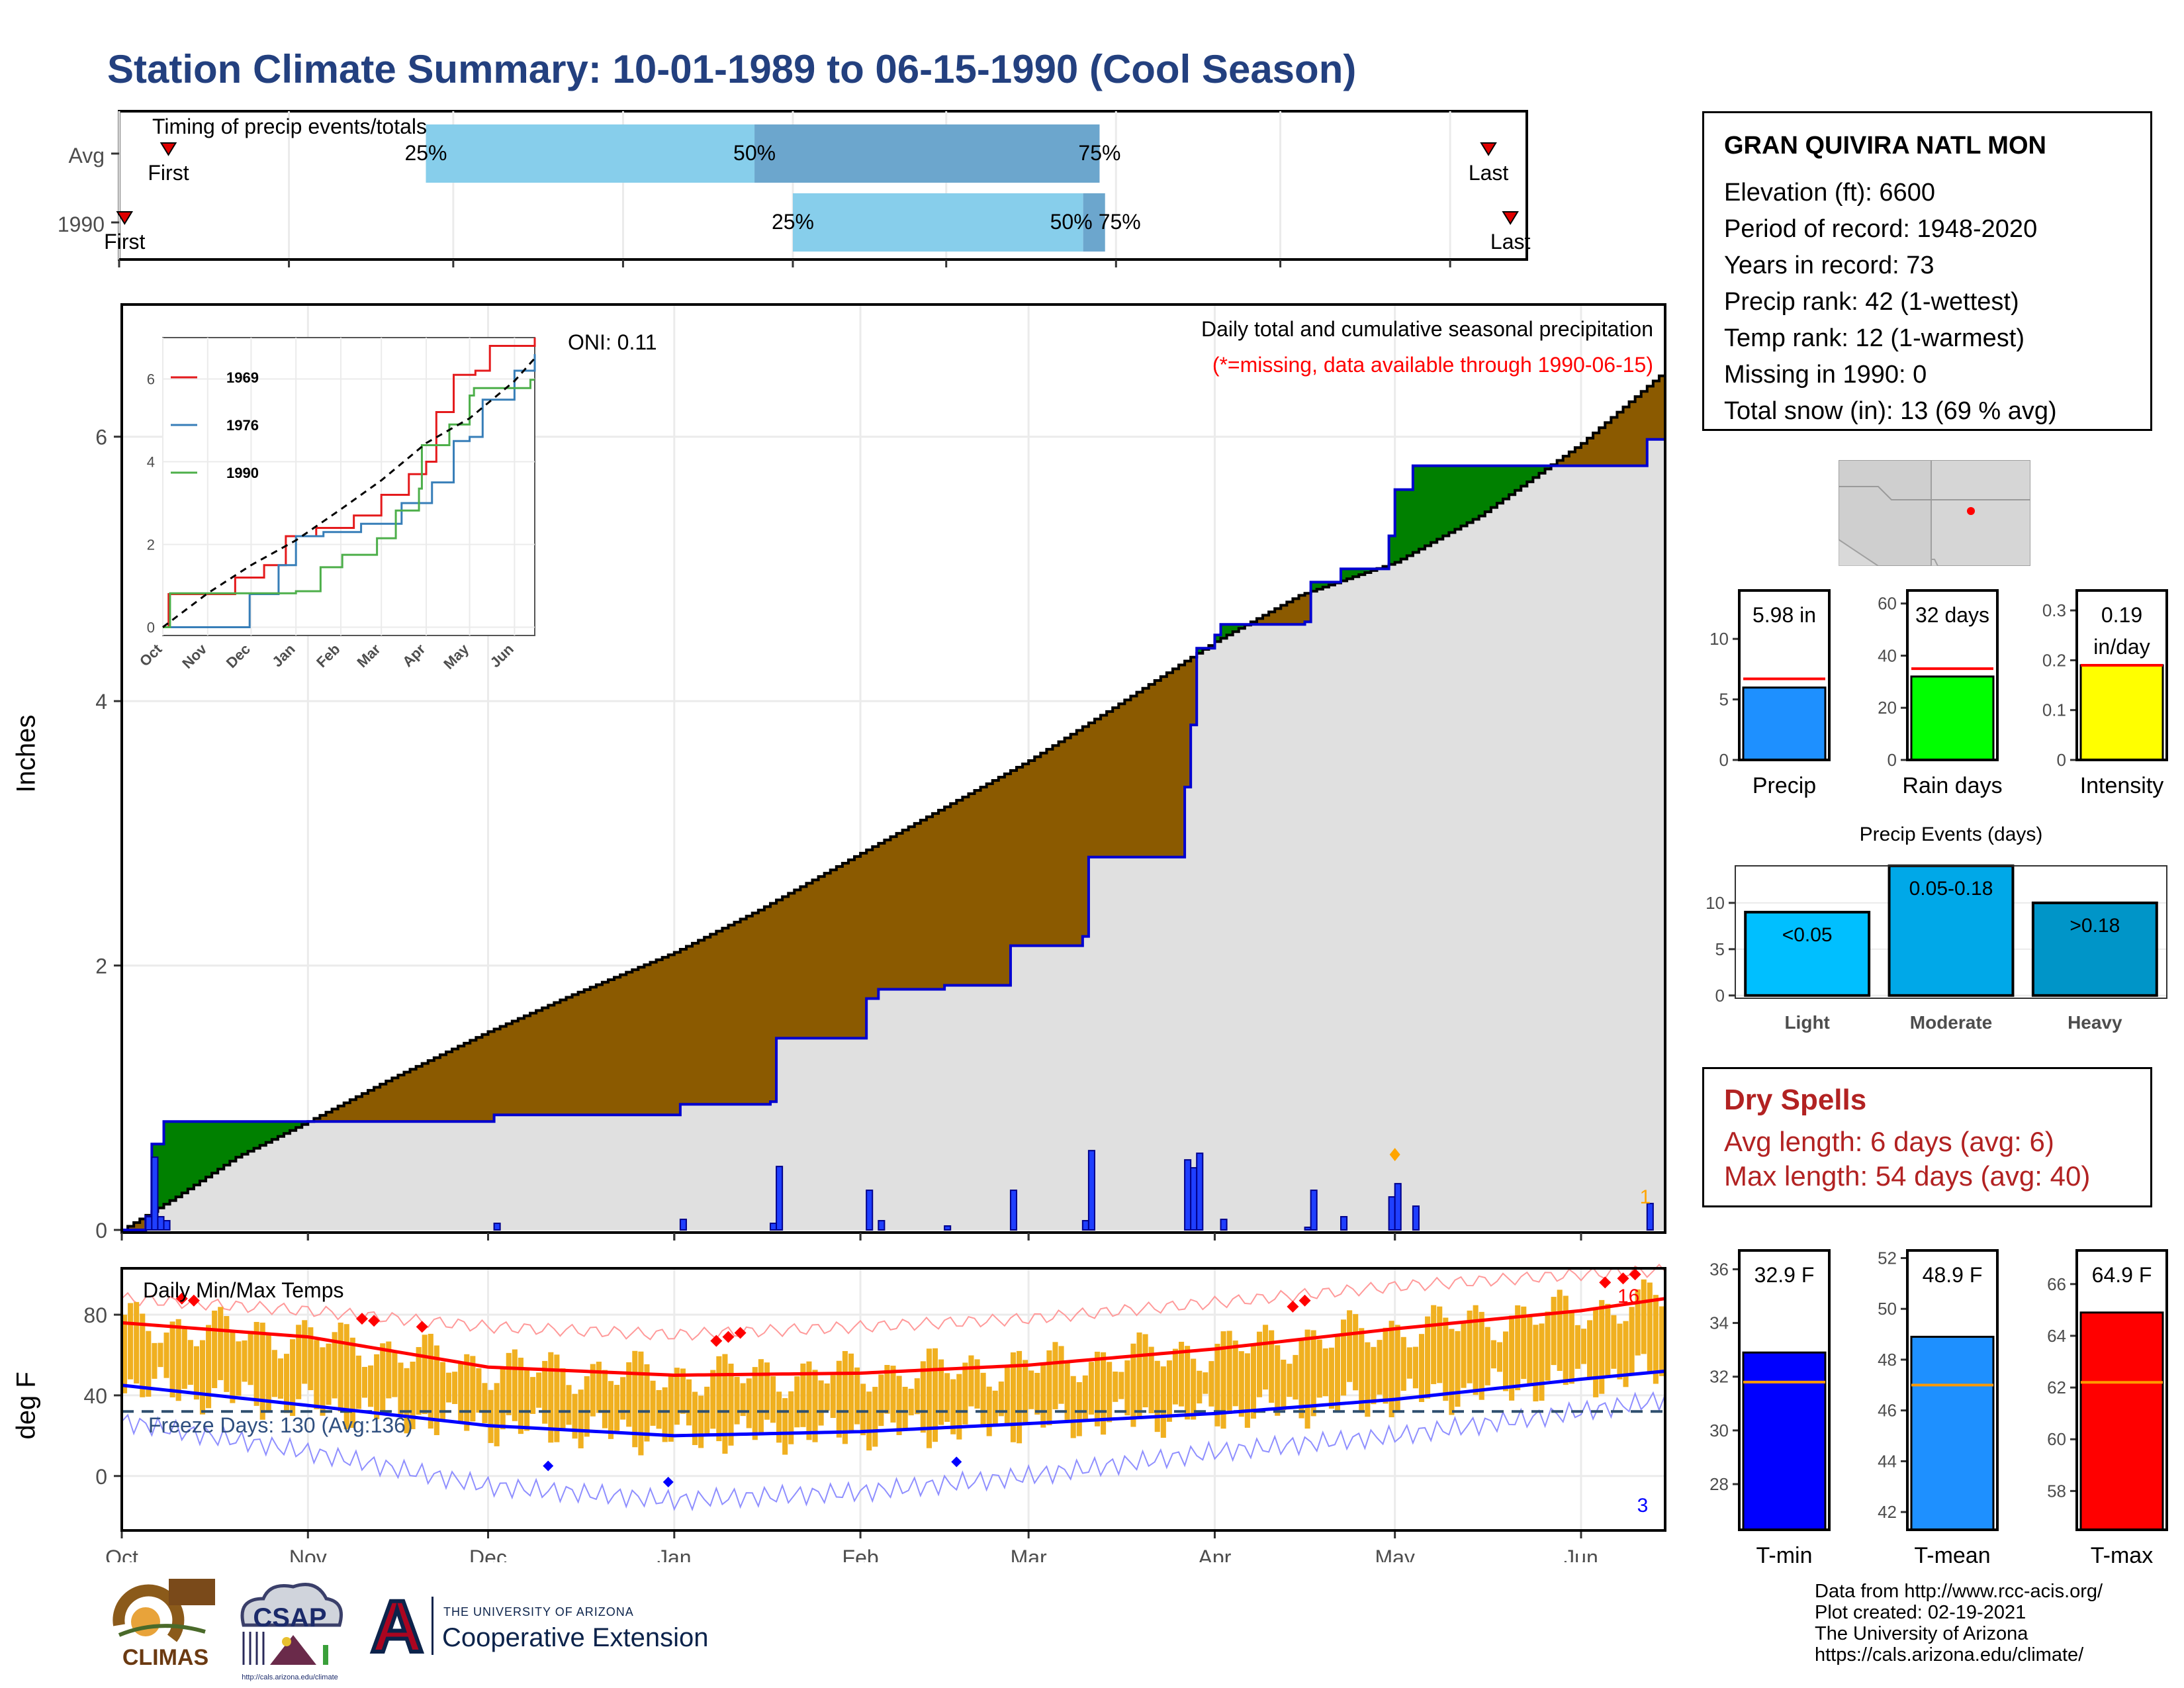  Describe the element at coordinates (1719, 1377) in the screenshot. I see `temp-summary-0-ytick-label-2: 32` at that location.